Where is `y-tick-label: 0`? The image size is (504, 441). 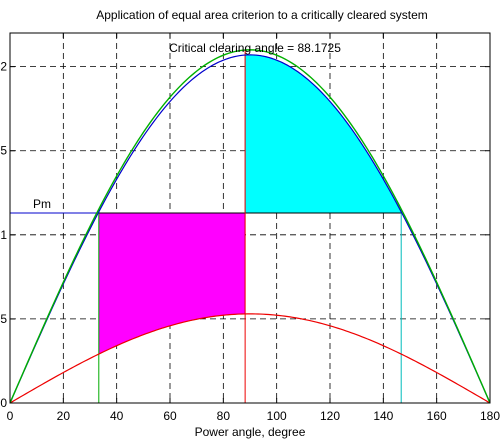
y-tick-label: 0 is located at coordinates (3, 403).